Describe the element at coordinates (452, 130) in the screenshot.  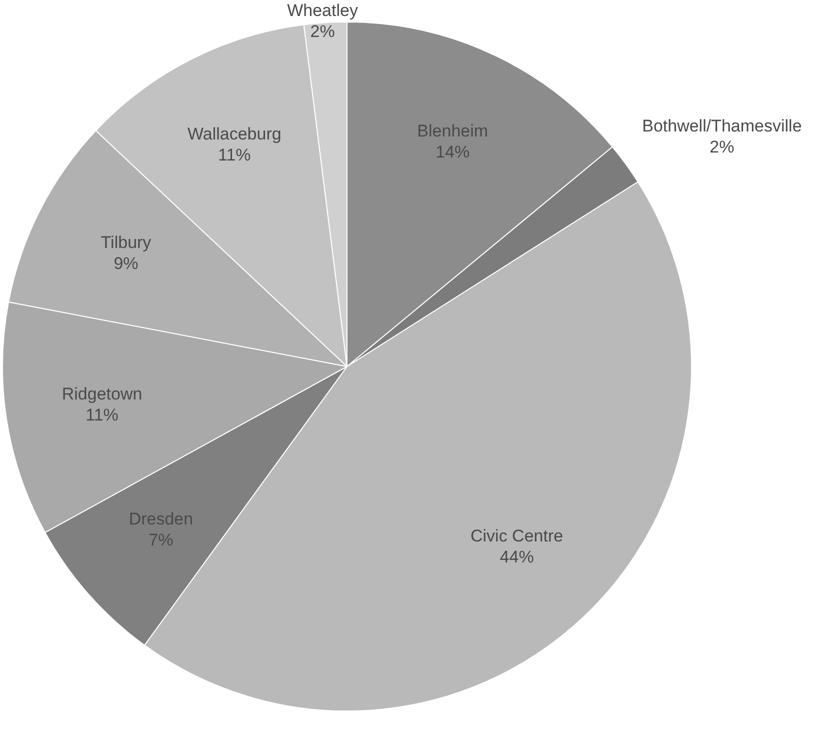
I see `slice-label: Blenheim` at that location.